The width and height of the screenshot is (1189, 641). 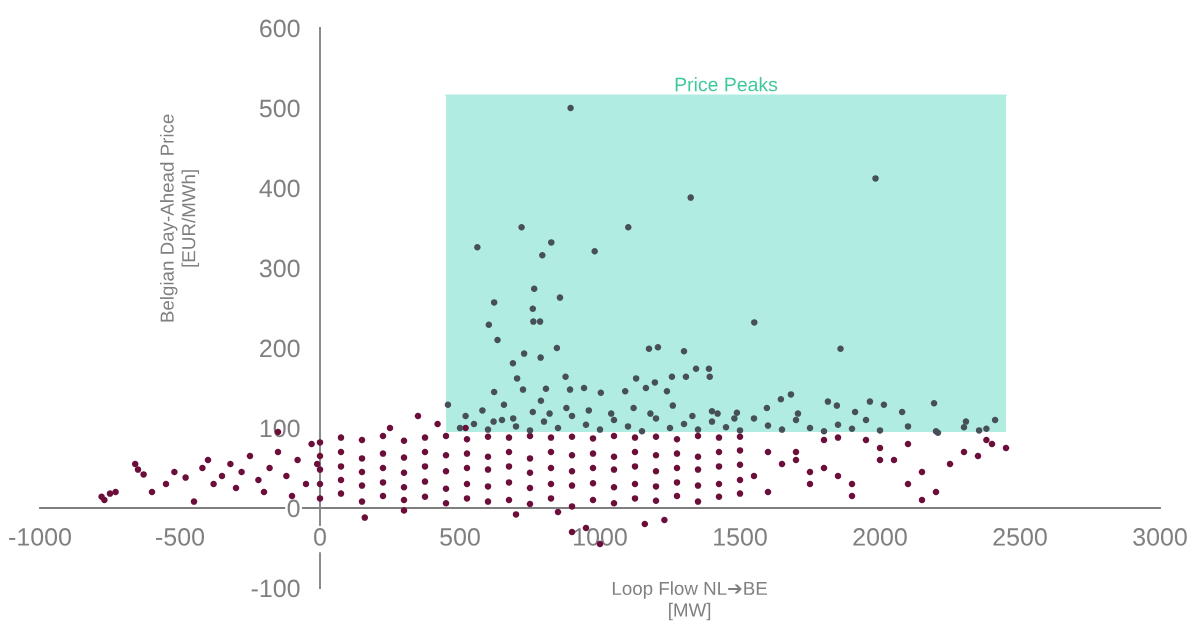 What do you see at coordinates (279, 268) in the screenshot?
I see `y-tick-label: 300` at bounding box center [279, 268].